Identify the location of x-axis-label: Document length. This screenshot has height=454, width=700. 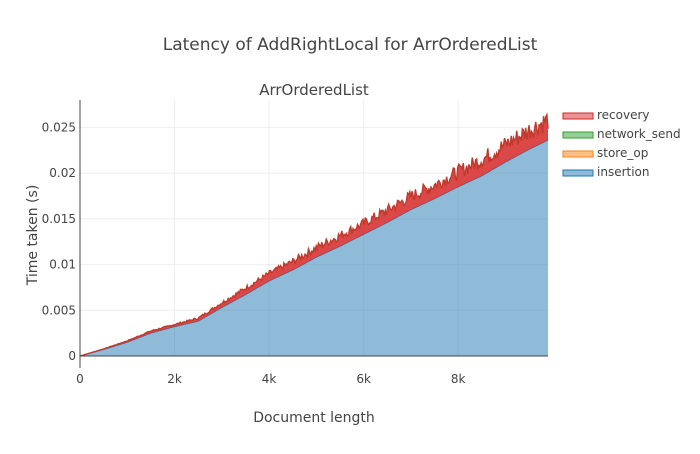
(314, 418).